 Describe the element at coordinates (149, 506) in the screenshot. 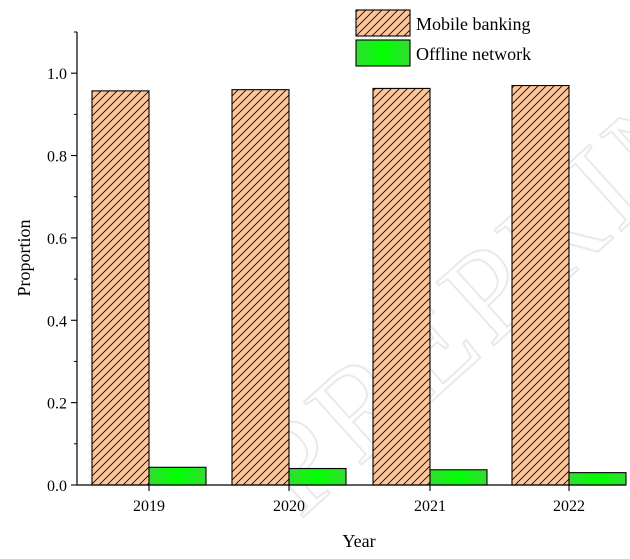

I see `x-tick-label: 2019` at that location.